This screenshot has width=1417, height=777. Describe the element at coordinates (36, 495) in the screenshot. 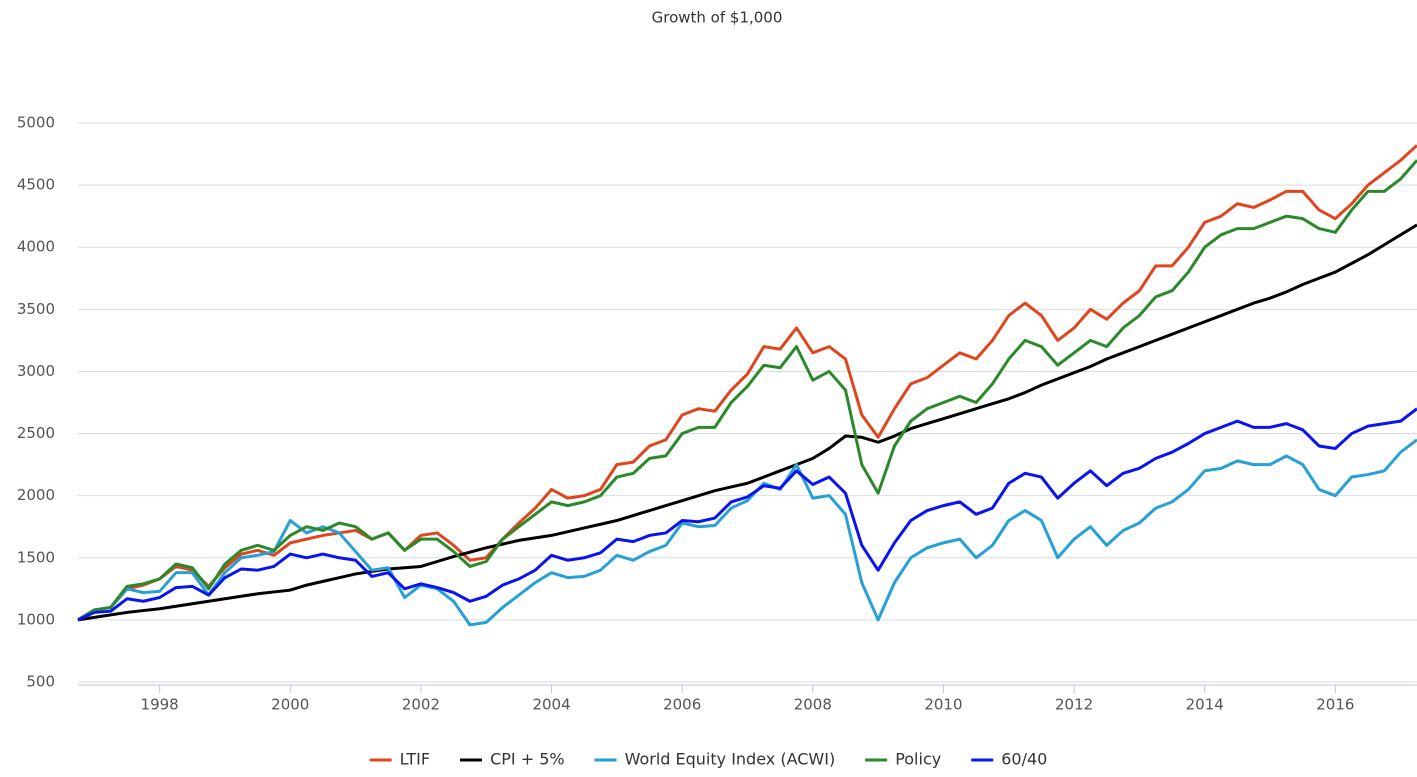

I see `y-tick-label: 2000` at that location.